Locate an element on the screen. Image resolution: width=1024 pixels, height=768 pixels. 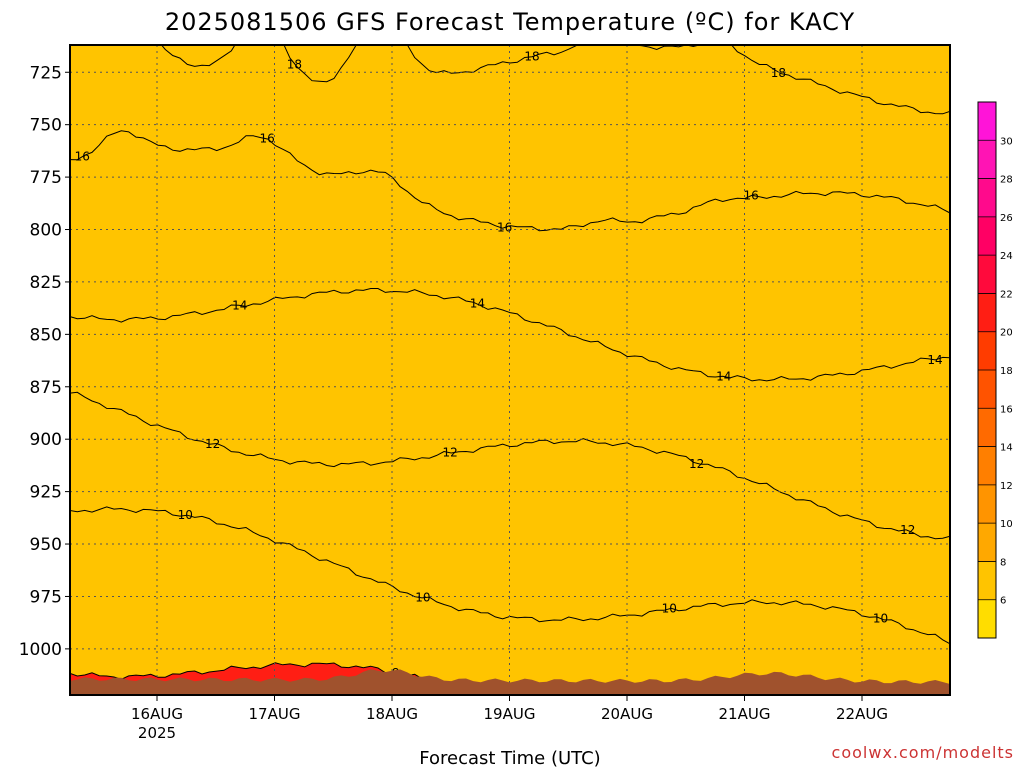
credit-text: coolwx.com/modelts is located at coordinates (923, 752).